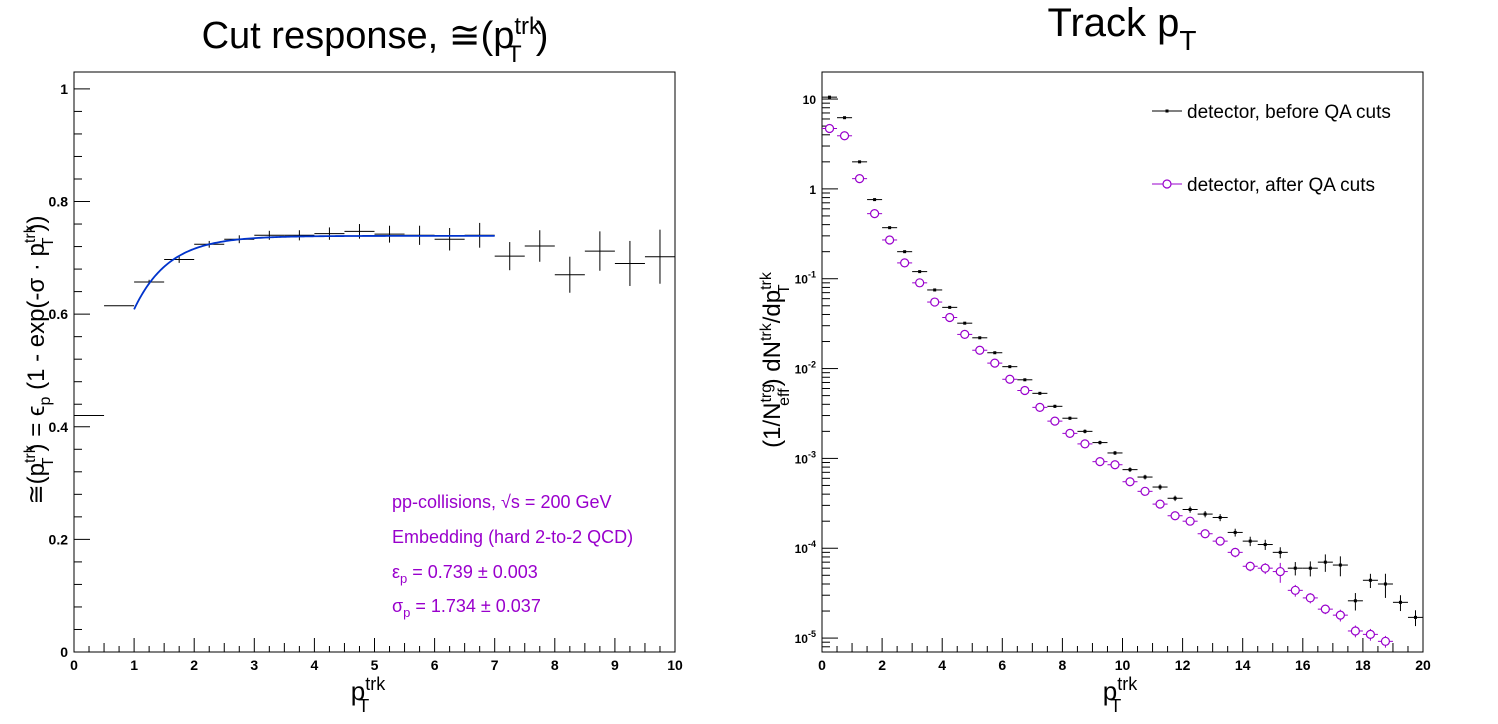  Describe the element at coordinates (1303, 665) in the screenshot. I see `x-tick-label: 16` at that location.